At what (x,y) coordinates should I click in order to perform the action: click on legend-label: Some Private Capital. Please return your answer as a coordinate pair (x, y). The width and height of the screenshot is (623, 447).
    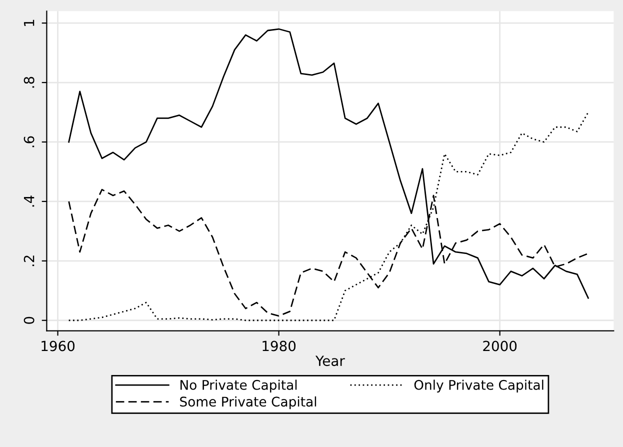
    Looking at the image, I should click on (248, 403).